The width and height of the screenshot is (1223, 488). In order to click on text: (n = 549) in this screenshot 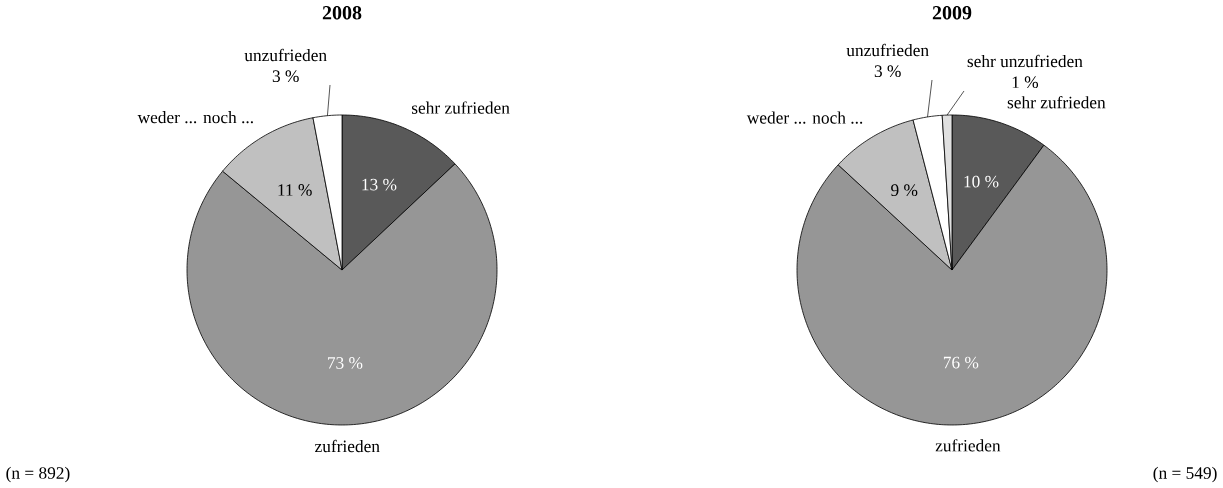, I will do `click(1185, 474)`.